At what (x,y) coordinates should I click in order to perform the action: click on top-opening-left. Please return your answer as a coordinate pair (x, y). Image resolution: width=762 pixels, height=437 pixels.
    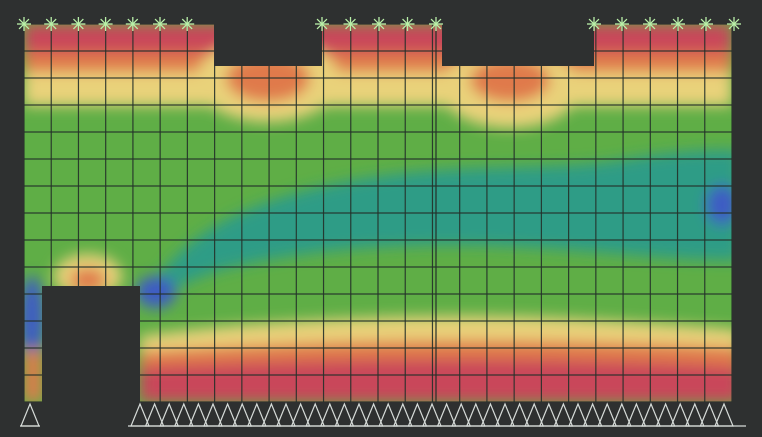
    Looking at the image, I should click on (268, 43).